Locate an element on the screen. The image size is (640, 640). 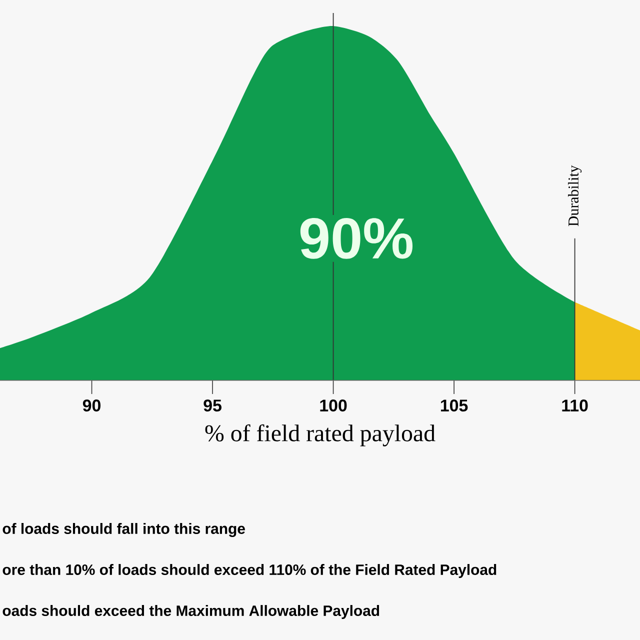
text: of loads should fall into this range is located at coordinates (123, 530).